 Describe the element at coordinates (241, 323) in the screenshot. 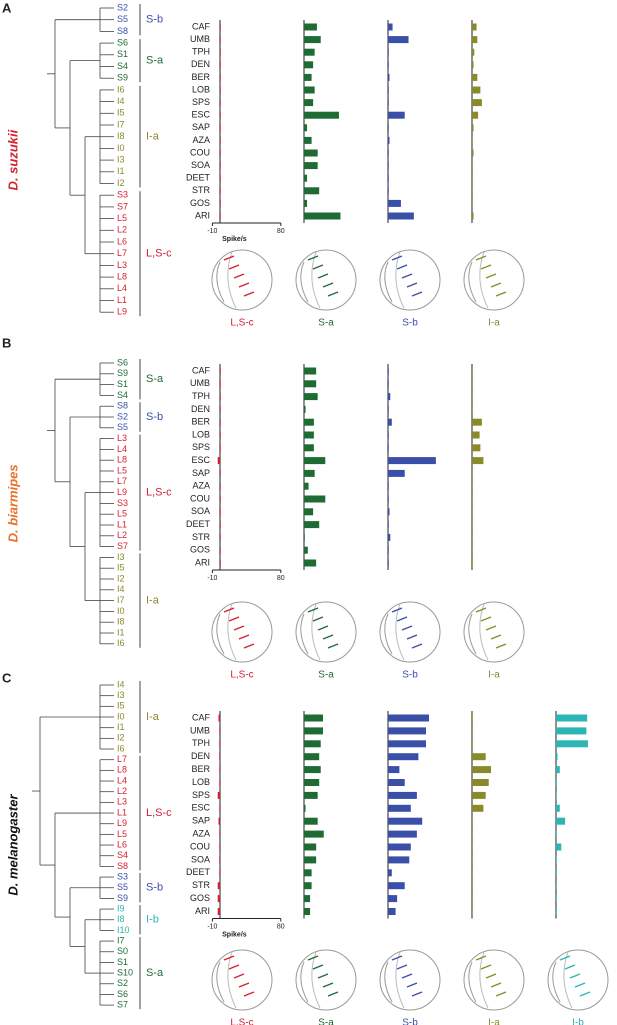

I see `series-label: L,S-c` at that location.